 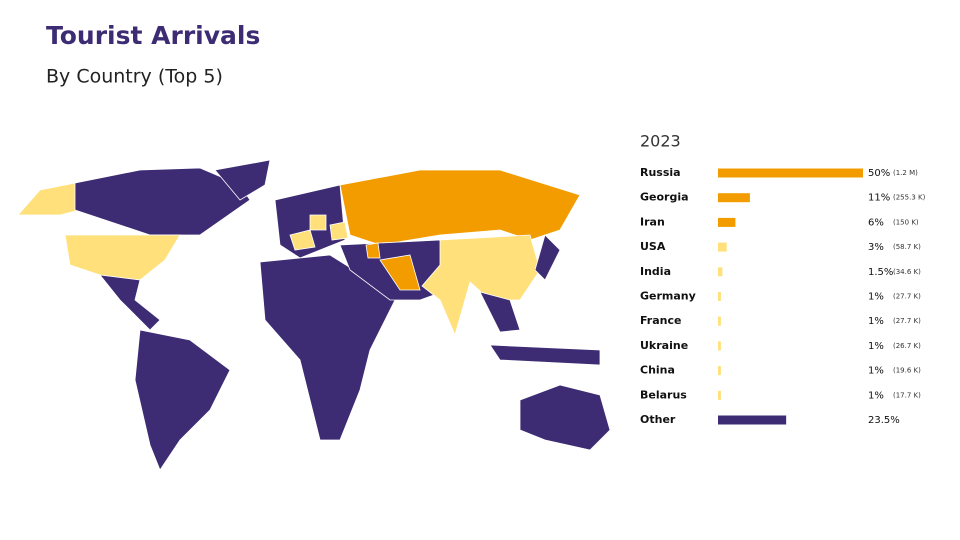 I want to click on category-label: Belarus, so click(x=663, y=394).